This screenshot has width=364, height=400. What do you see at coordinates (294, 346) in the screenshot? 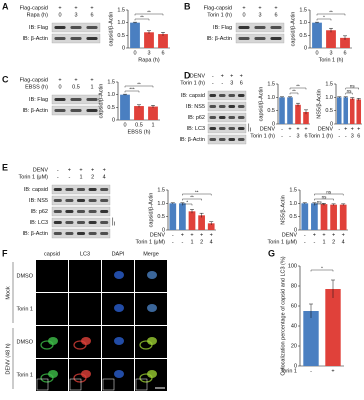
I see `y-tick-label: 20` at bounding box center [294, 346].